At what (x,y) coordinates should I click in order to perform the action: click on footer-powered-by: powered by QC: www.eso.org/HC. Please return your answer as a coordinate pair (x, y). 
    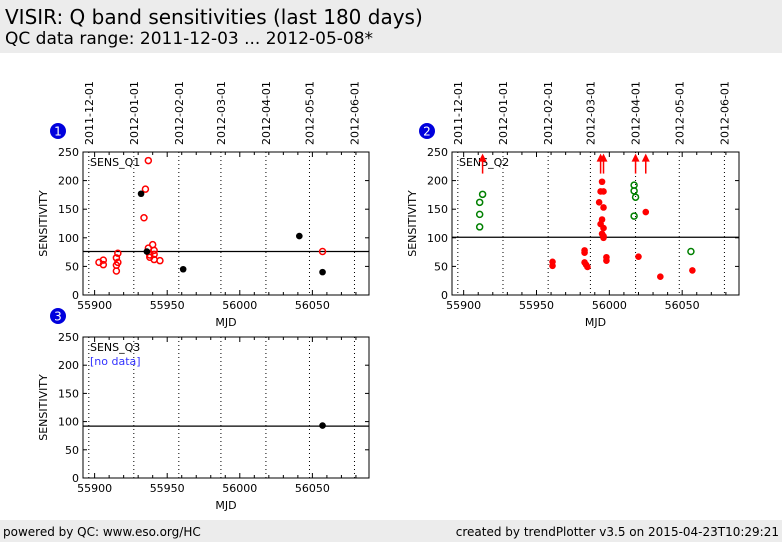
    Looking at the image, I should click on (102, 532).